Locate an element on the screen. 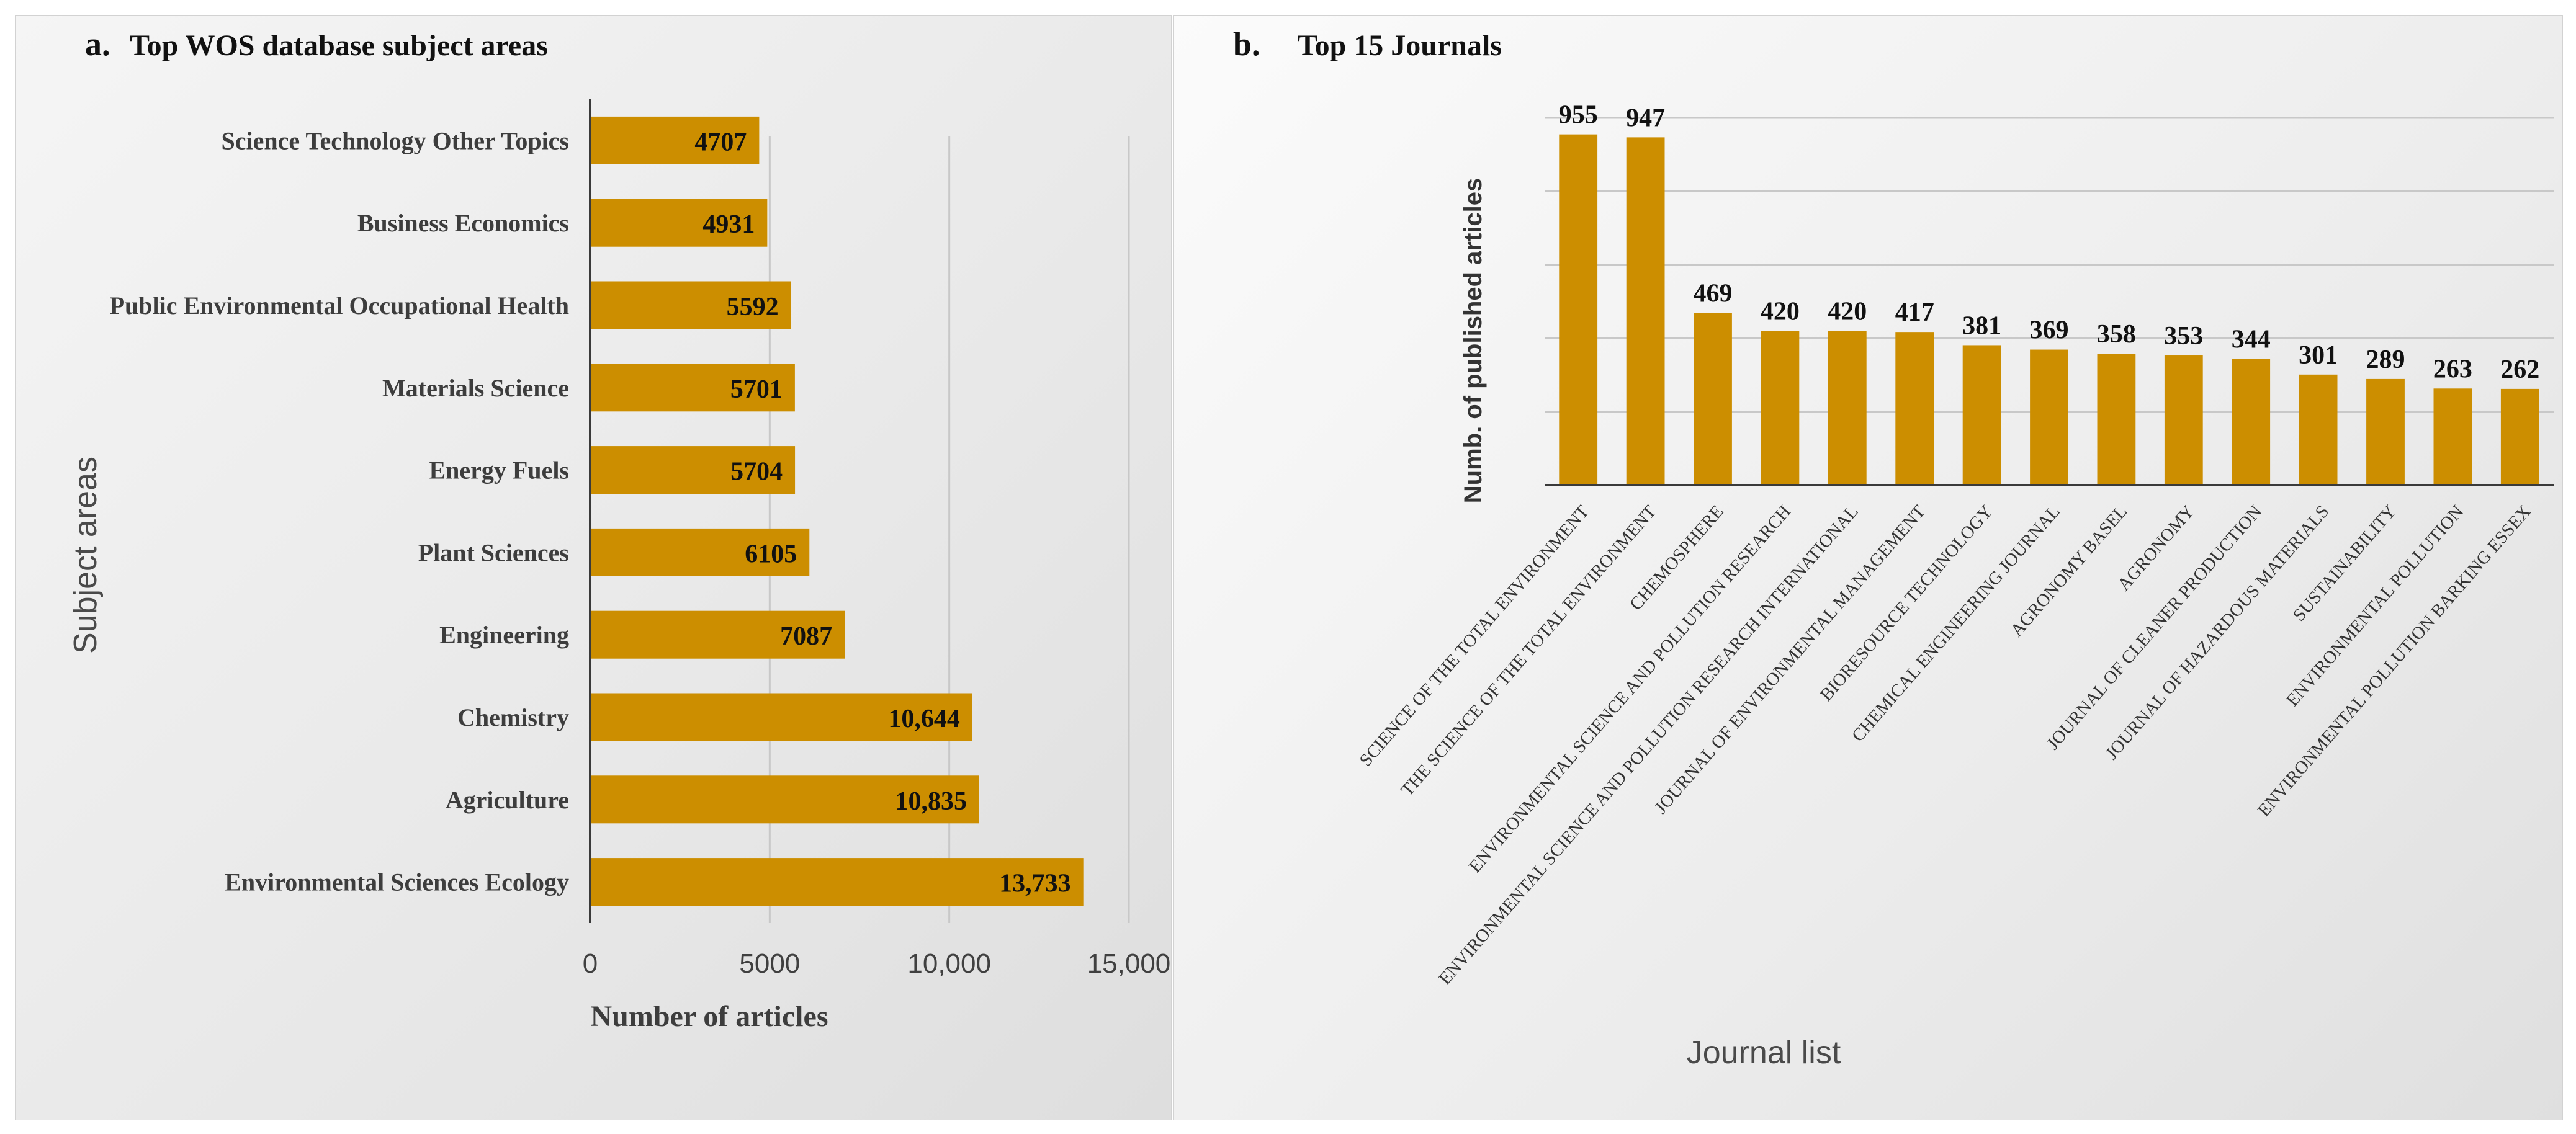 The height and width of the screenshot is (1134, 2576). data-label: 263 is located at coordinates (2452, 369).